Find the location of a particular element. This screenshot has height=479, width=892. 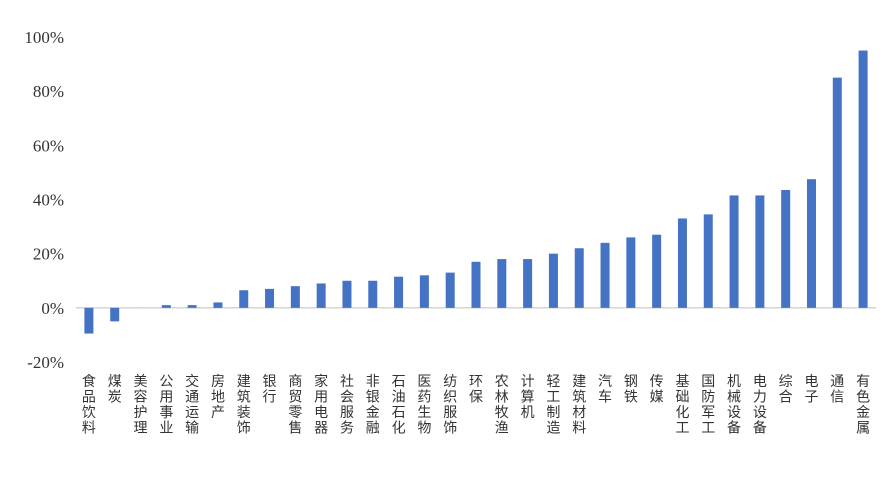

y-tick-label: 40% is located at coordinates (48, 200).